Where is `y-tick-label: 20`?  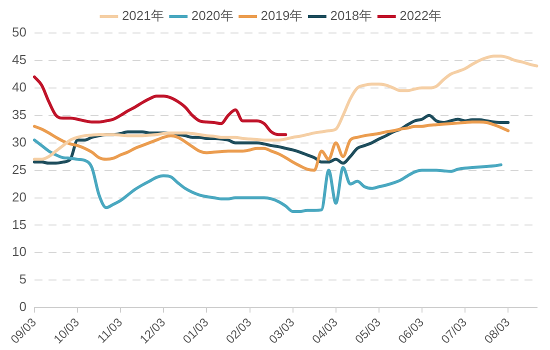 y-tick-label: 20 is located at coordinates (19, 196).